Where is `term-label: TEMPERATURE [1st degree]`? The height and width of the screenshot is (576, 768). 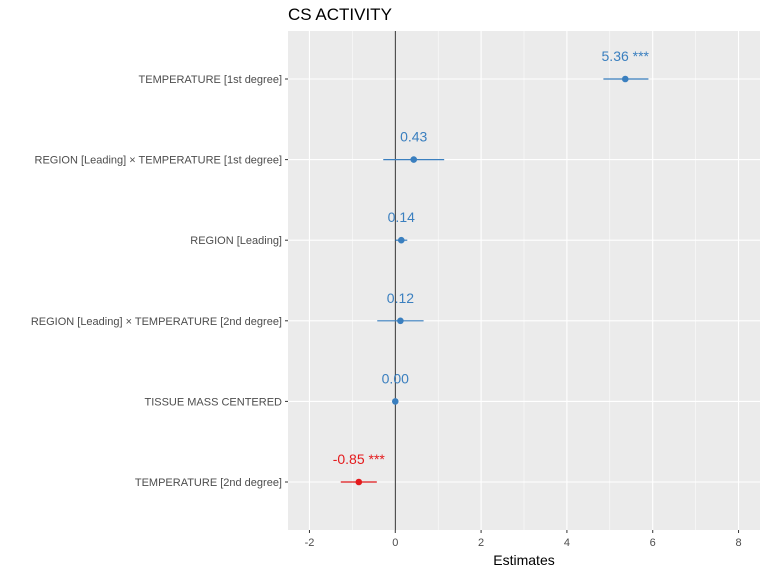
term-label: TEMPERATURE [1st degree] is located at coordinates (210, 80).